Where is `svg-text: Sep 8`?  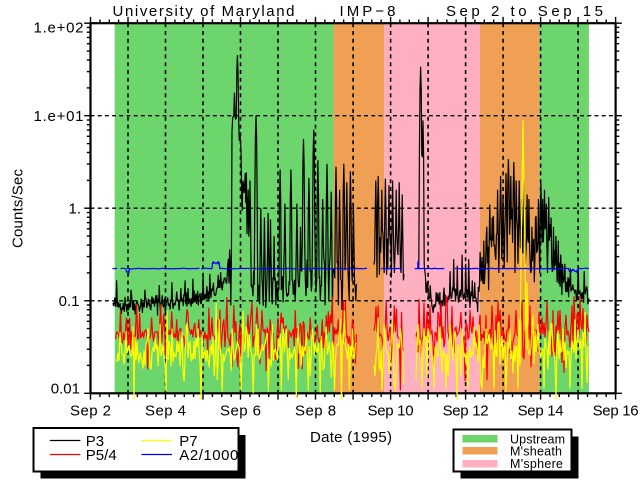 svg-text: Sep 8 is located at coordinates (315, 411).